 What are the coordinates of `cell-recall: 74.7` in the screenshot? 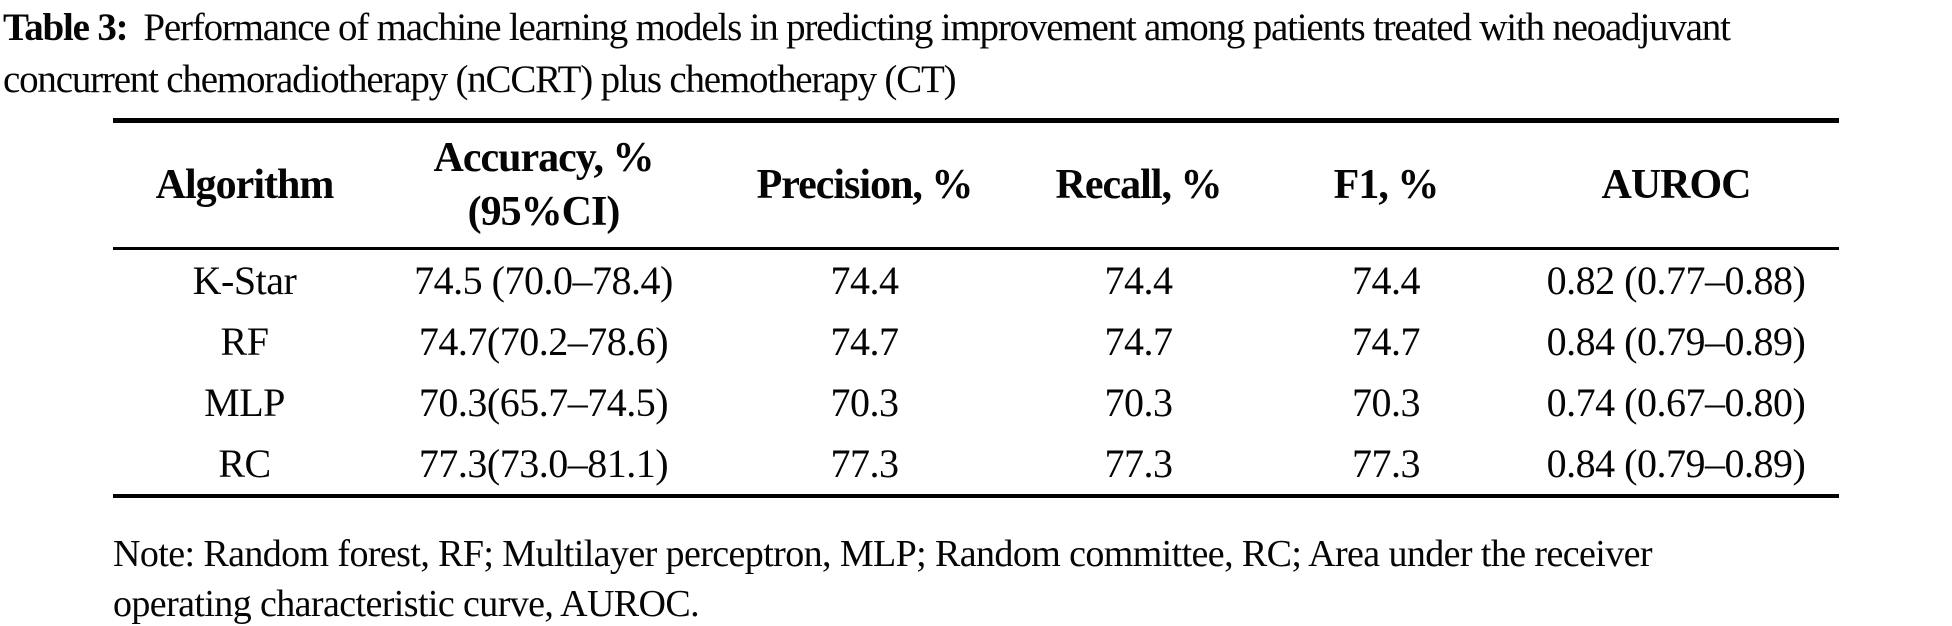 It's located at (1139, 341).